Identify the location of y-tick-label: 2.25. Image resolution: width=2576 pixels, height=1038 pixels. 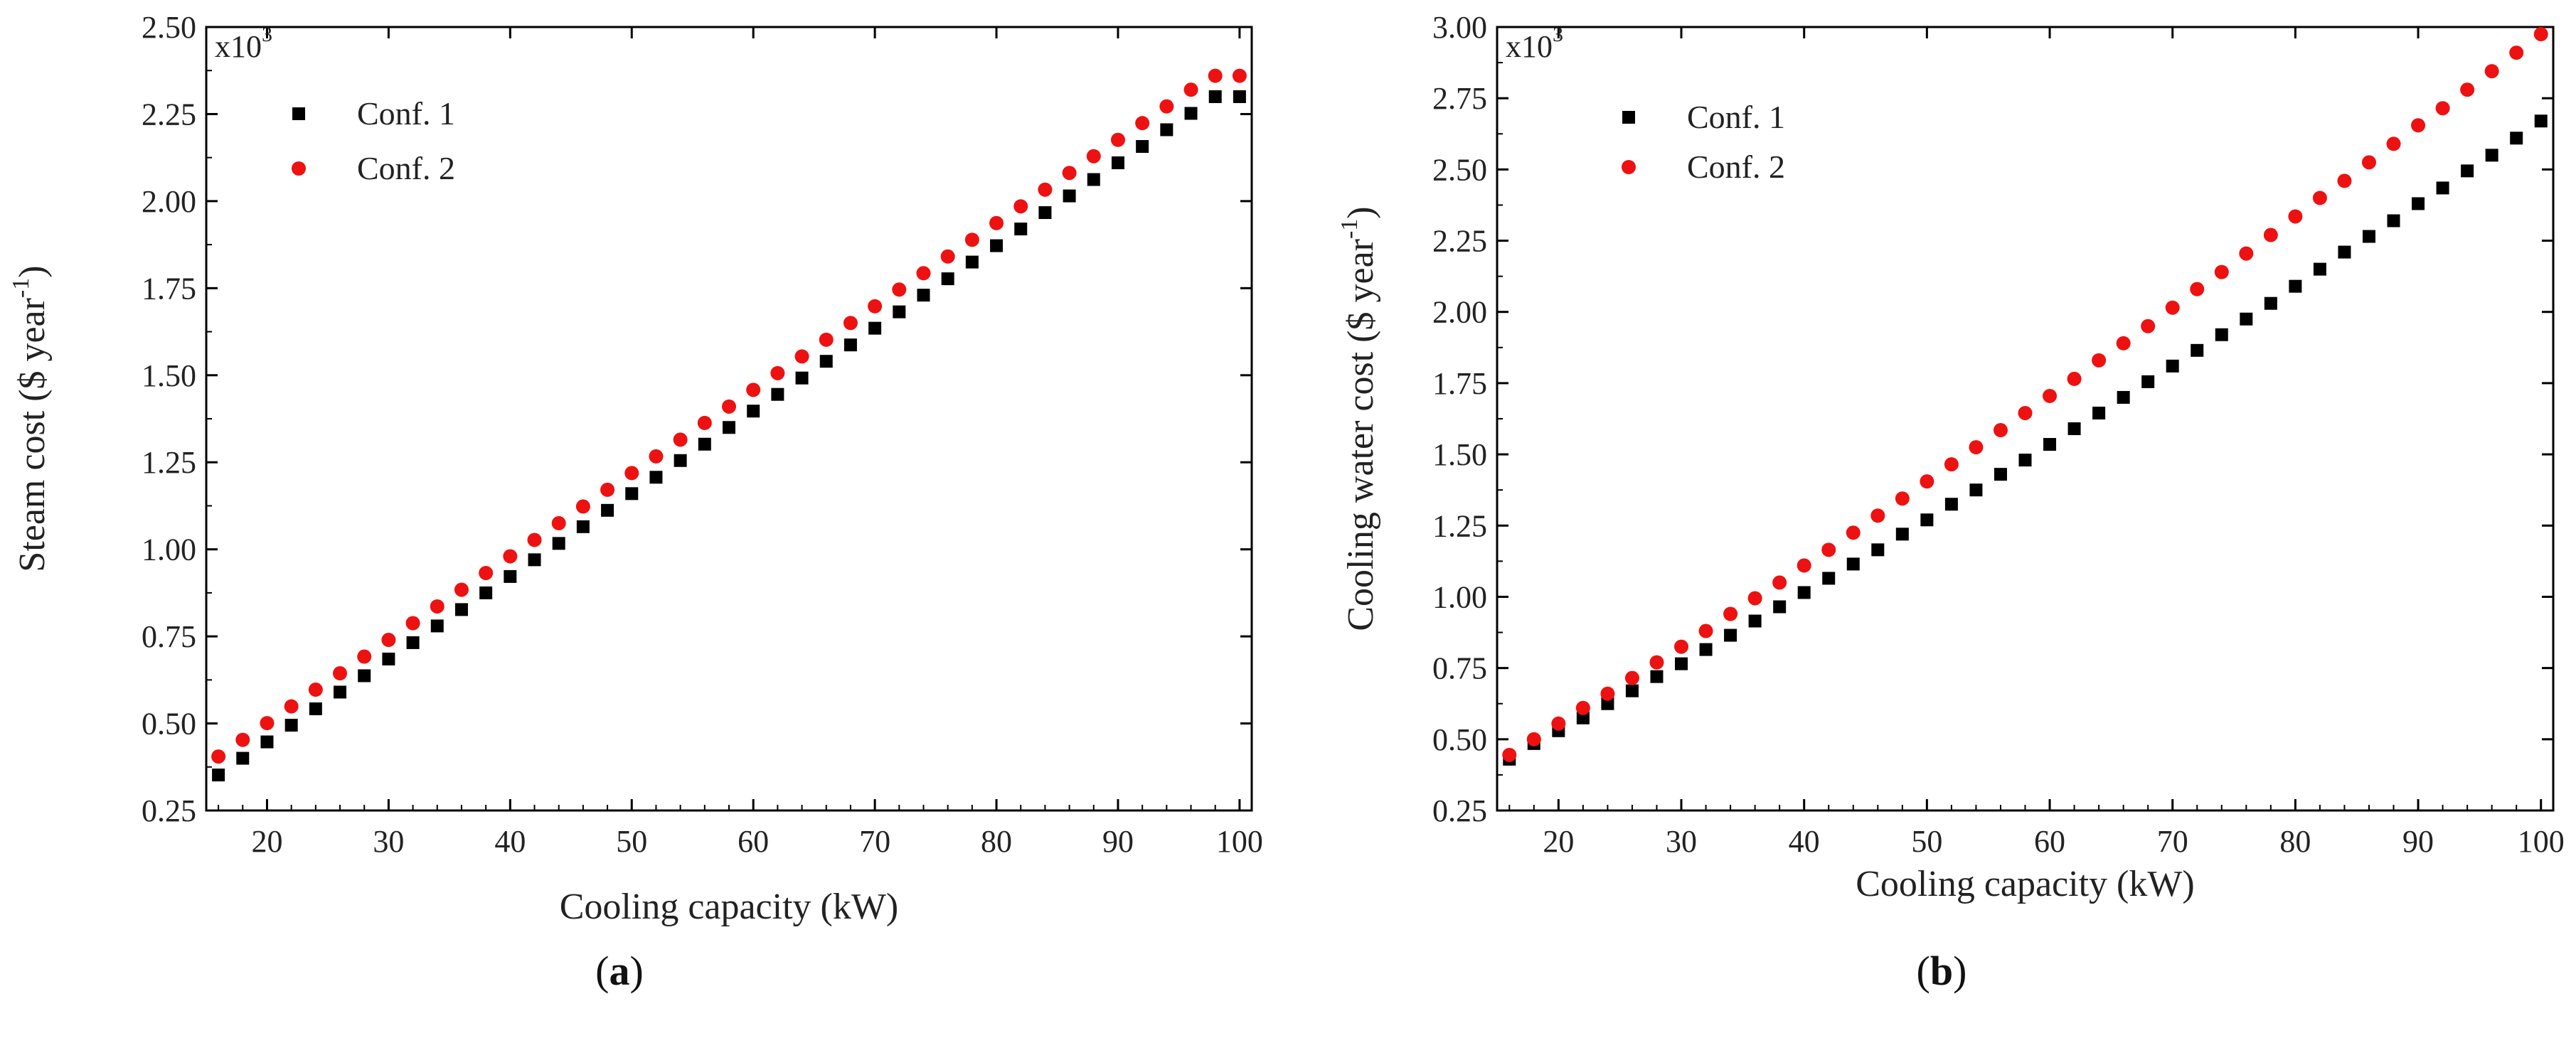
(1459, 241).